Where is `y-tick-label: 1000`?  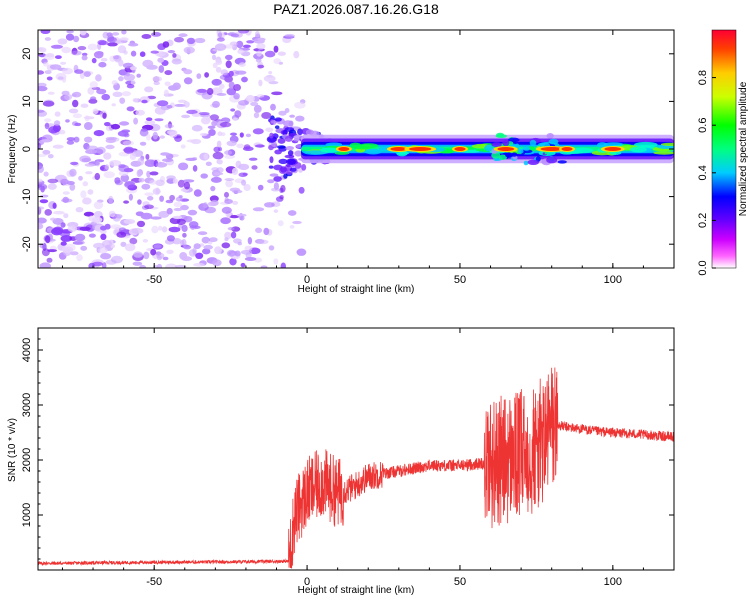 y-tick-label: 1000 is located at coordinates (27, 515).